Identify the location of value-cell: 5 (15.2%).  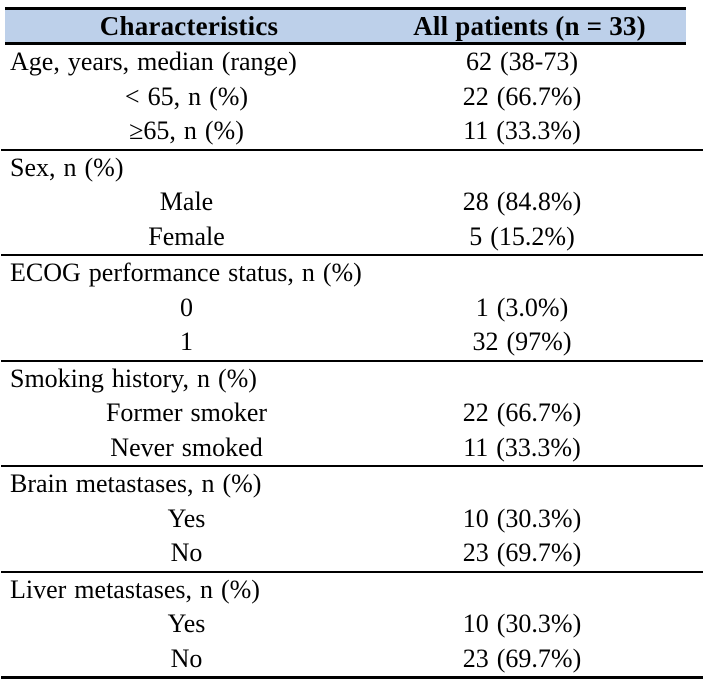
(522, 236).